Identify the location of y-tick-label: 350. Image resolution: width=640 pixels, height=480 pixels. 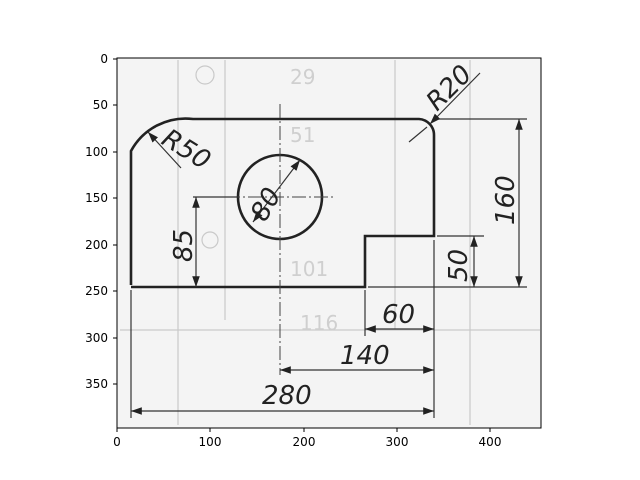
(96, 384).